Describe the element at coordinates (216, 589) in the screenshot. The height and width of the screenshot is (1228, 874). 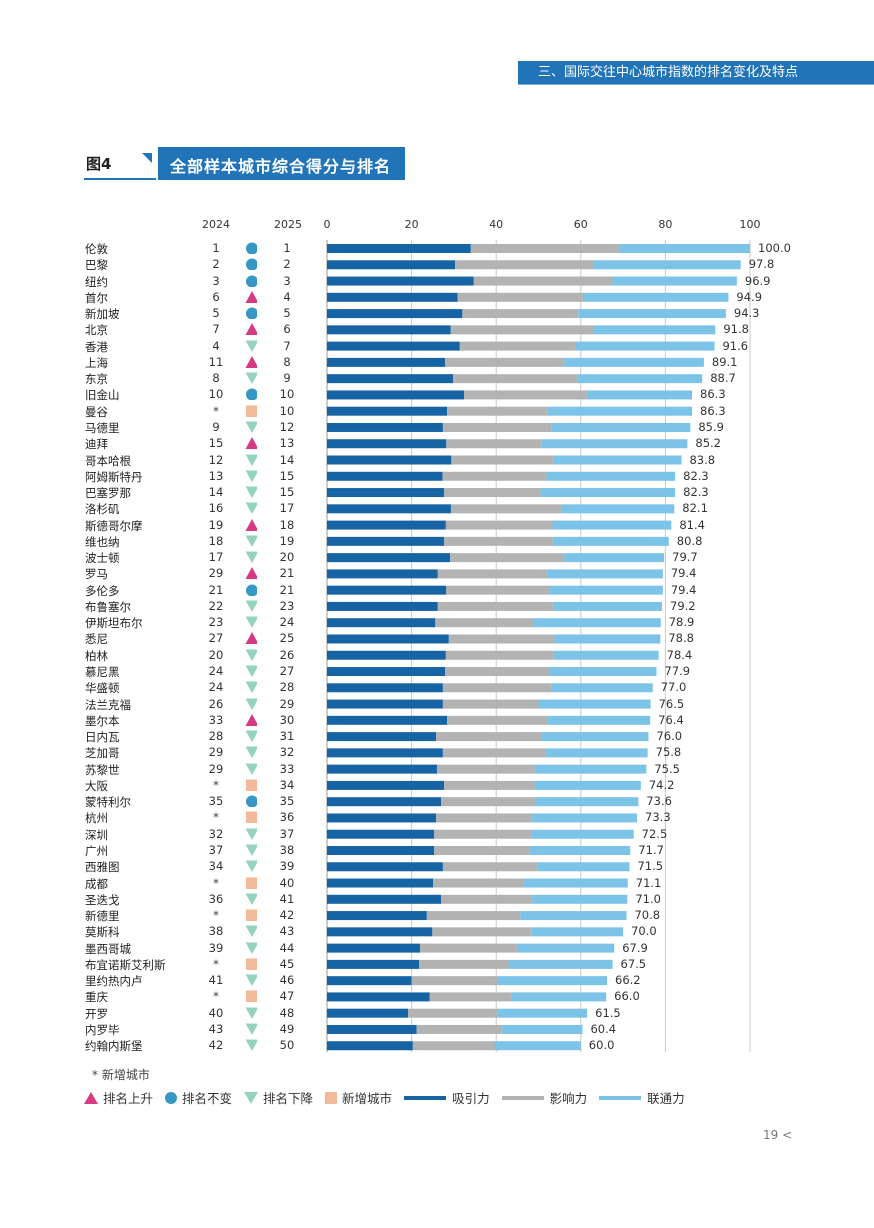
I see `rank-2024: 21` at that location.